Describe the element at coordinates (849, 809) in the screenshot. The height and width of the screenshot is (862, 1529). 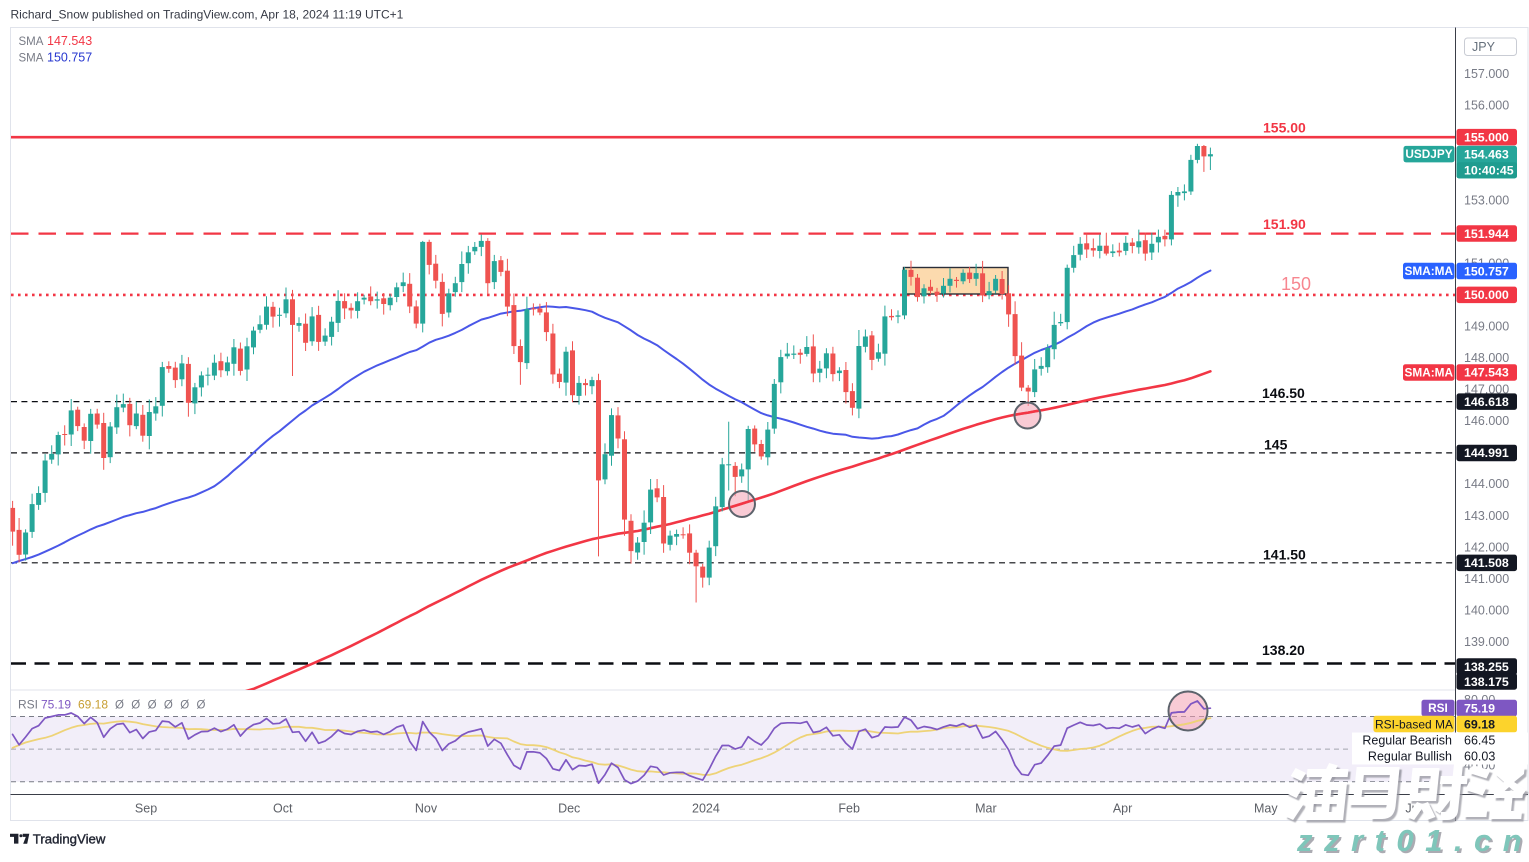
I see `svg-text: Feb` at that location.